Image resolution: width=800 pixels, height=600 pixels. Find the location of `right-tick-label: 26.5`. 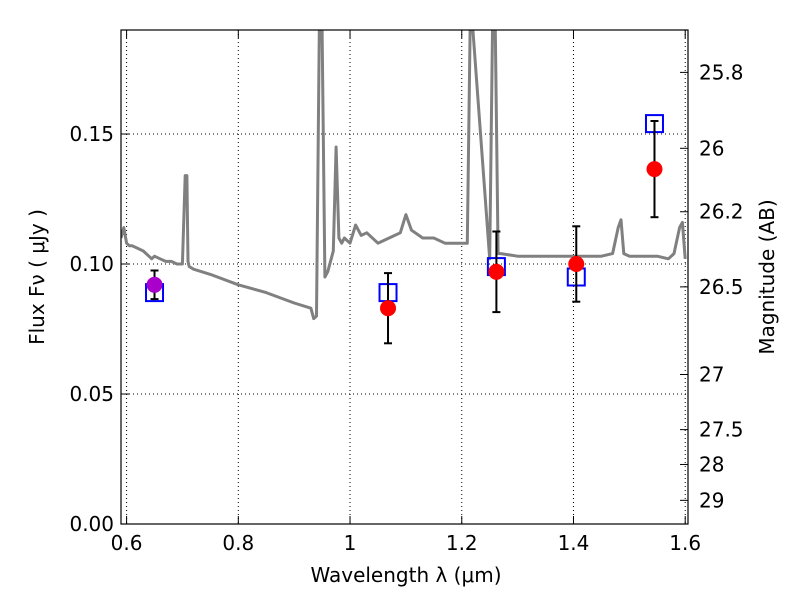

right-tick-label: 26.5 is located at coordinates (721, 287).